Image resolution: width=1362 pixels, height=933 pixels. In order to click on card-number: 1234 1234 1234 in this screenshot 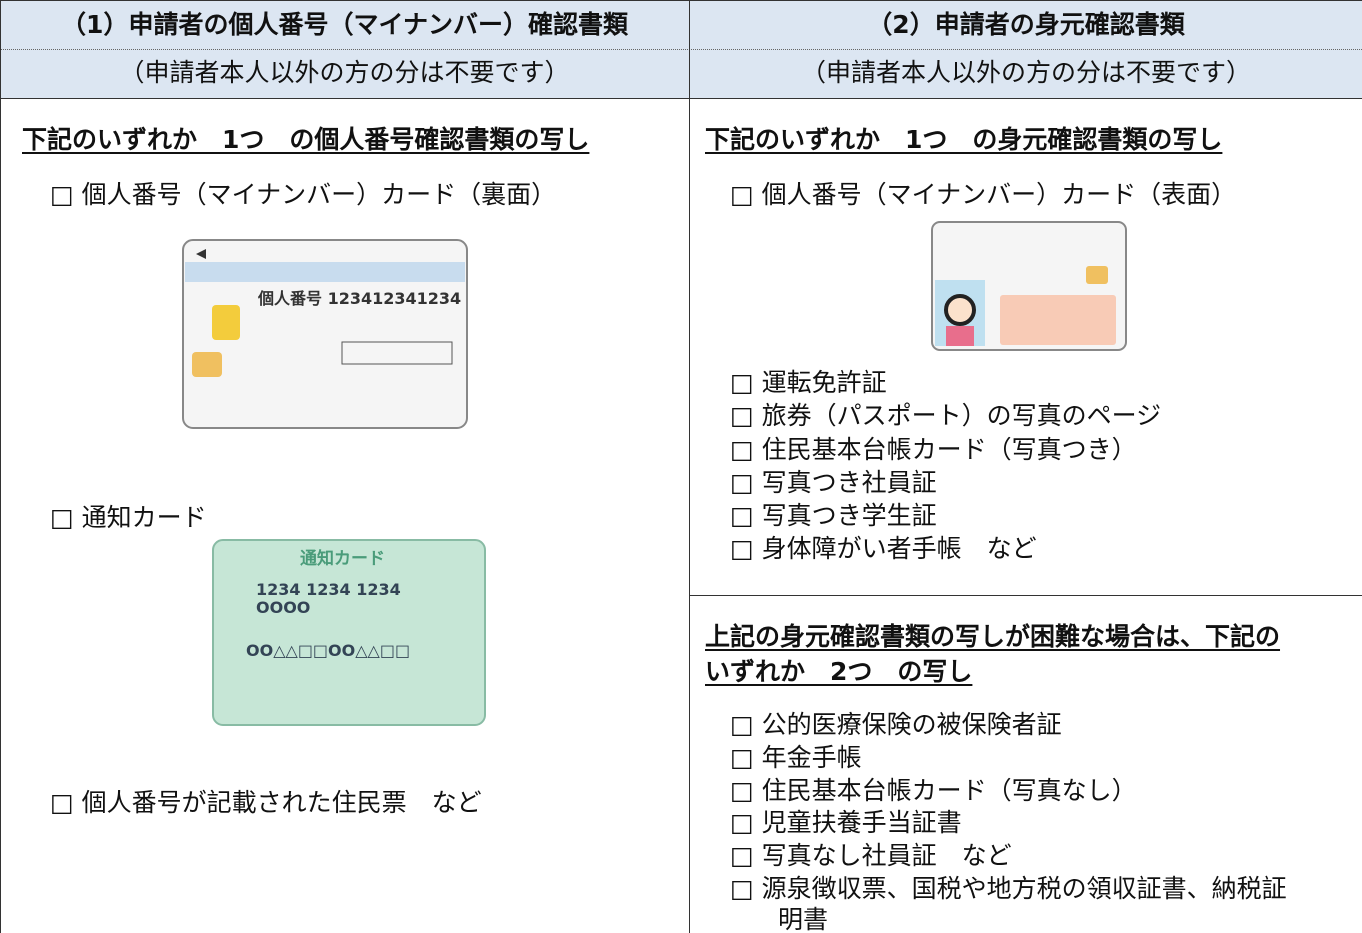, I will do `click(328, 589)`.